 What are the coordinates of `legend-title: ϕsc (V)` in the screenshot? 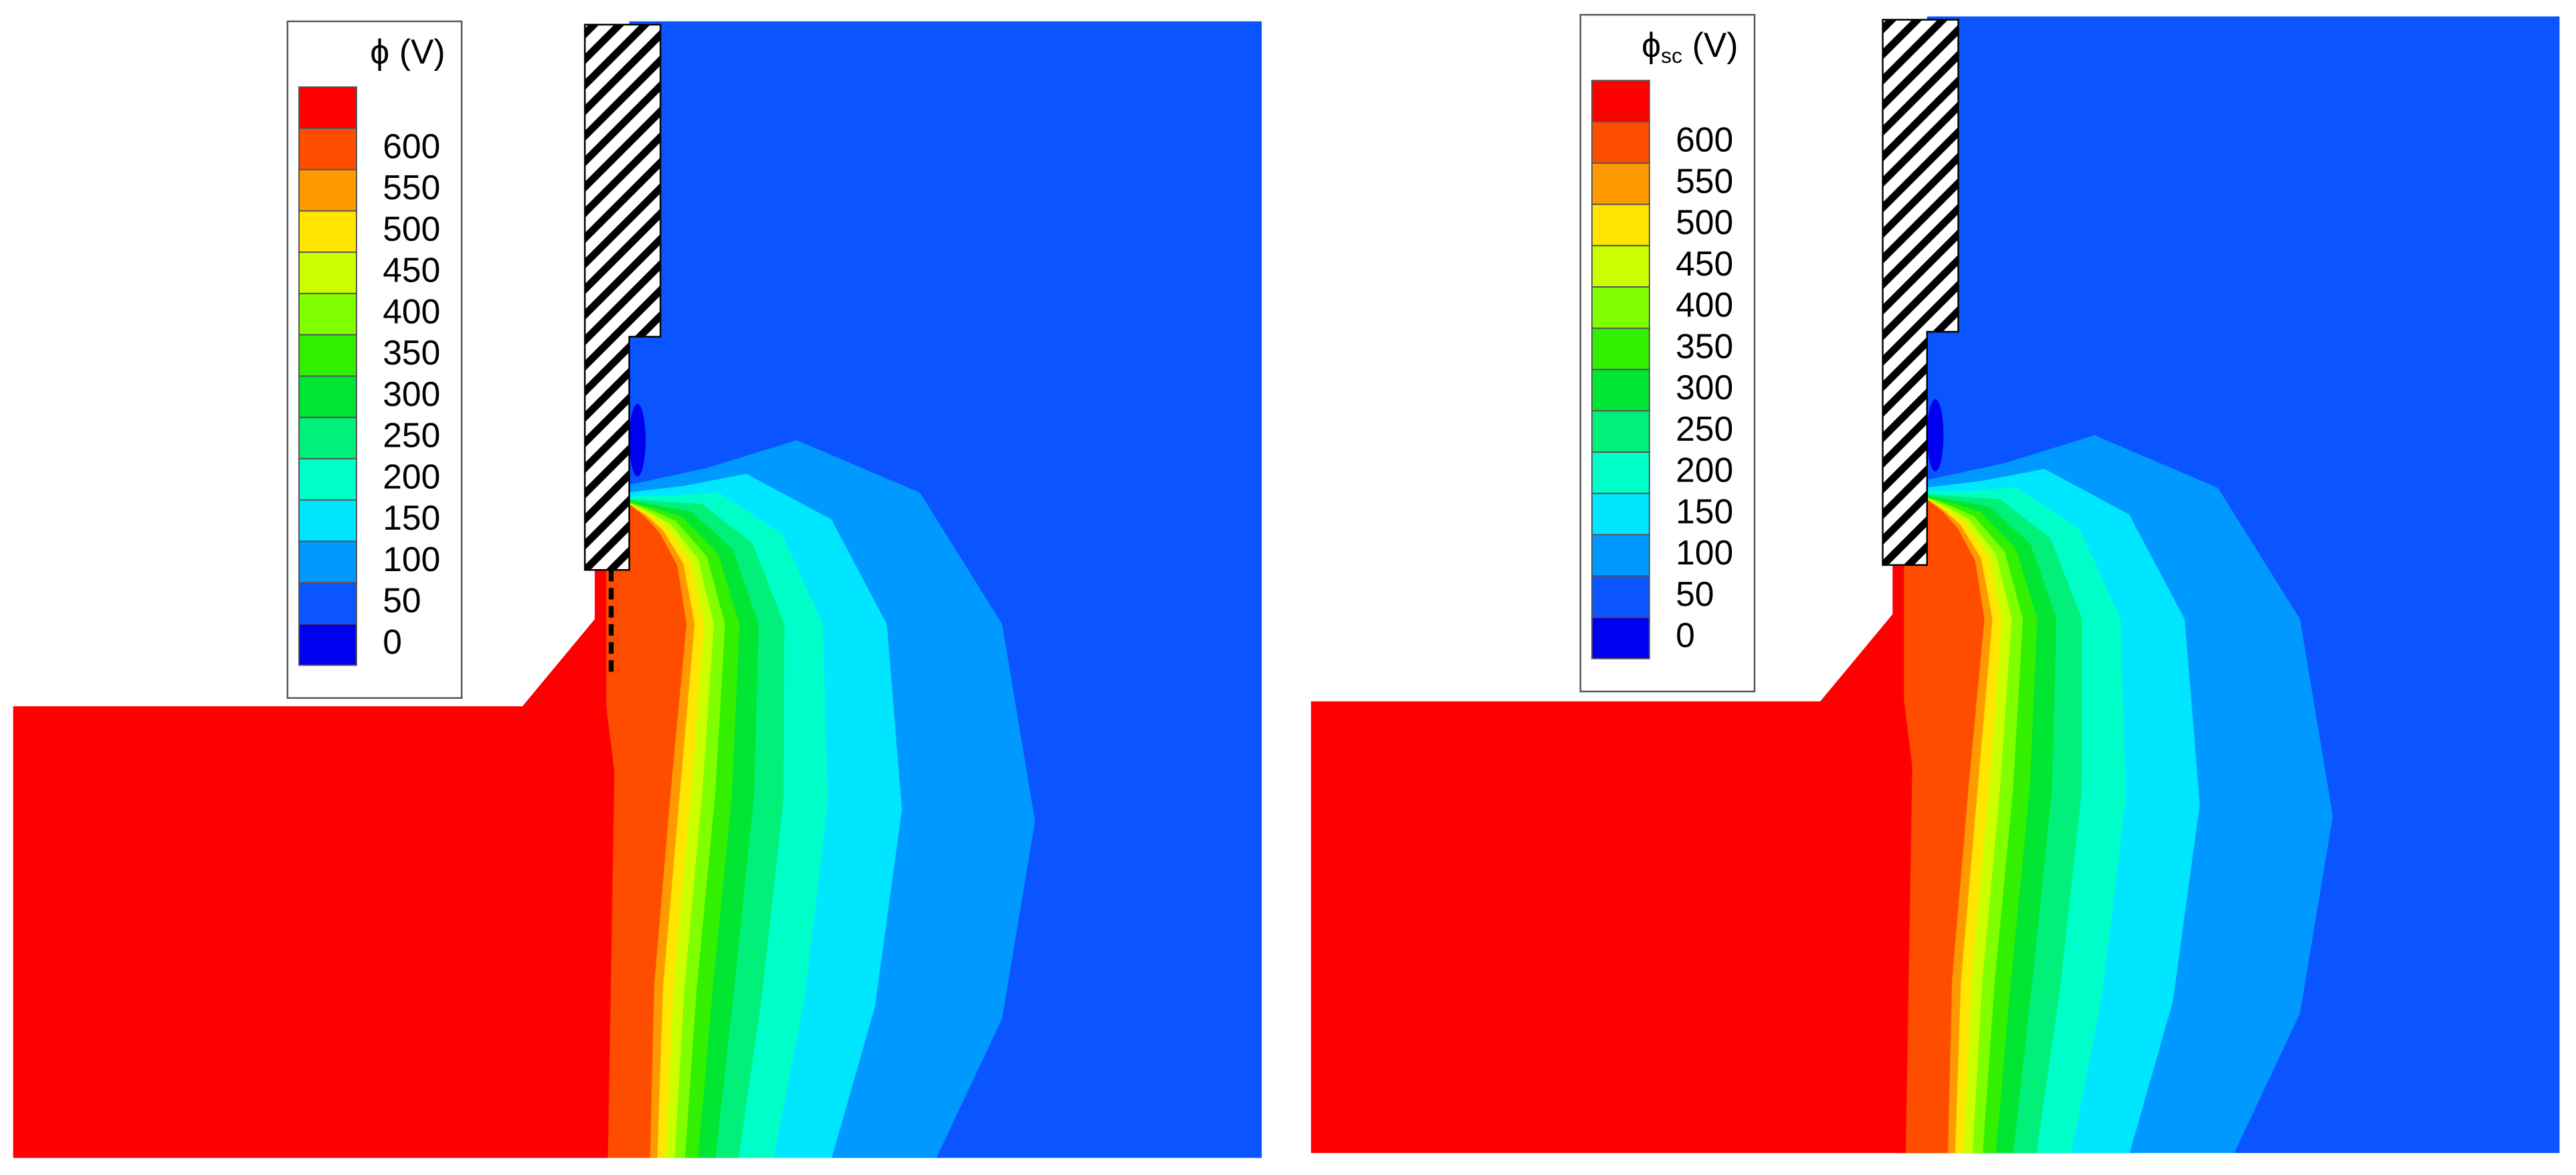 It's located at (1690, 46).